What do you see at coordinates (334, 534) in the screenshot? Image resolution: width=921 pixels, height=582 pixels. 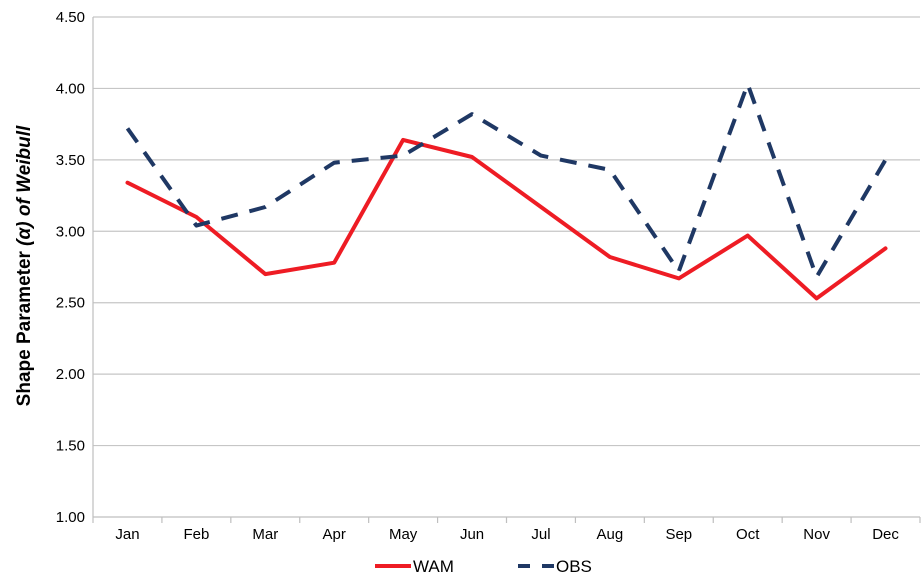 I see `x-tick-label: Apr` at bounding box center [334, 534].